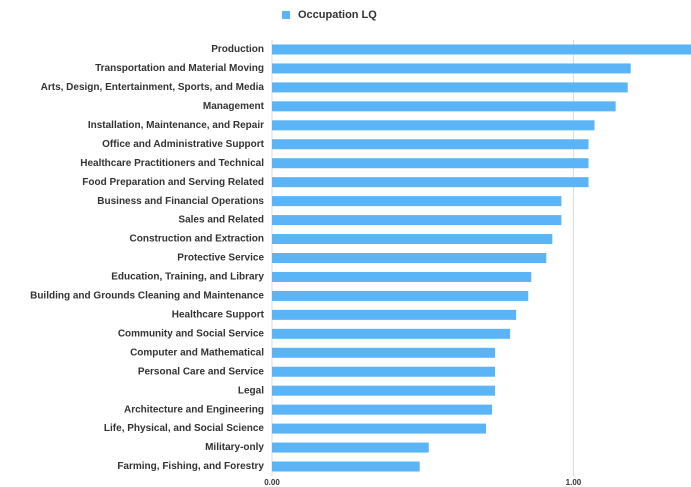 The image size is (691, 487). What do you see at coordinates (176, 125) in the screenshot?
I see `y-tick-label: Installation, Maintenance, and Repair` at bounding box center [176, 125].